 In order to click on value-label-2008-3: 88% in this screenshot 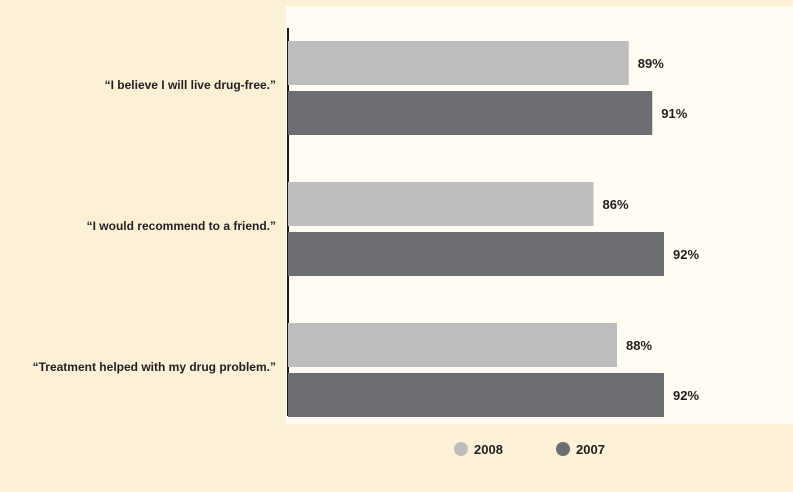, I will do `click(639, 345)`.